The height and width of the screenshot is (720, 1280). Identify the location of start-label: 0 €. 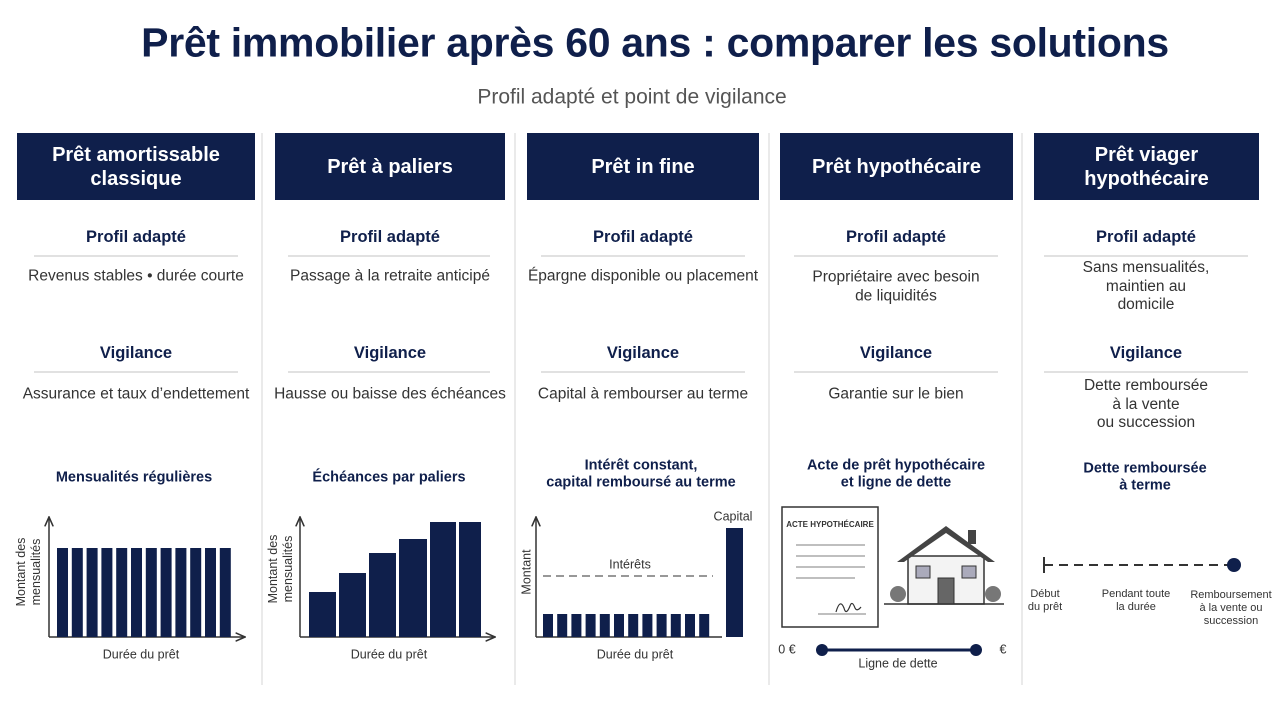
(787, 649).